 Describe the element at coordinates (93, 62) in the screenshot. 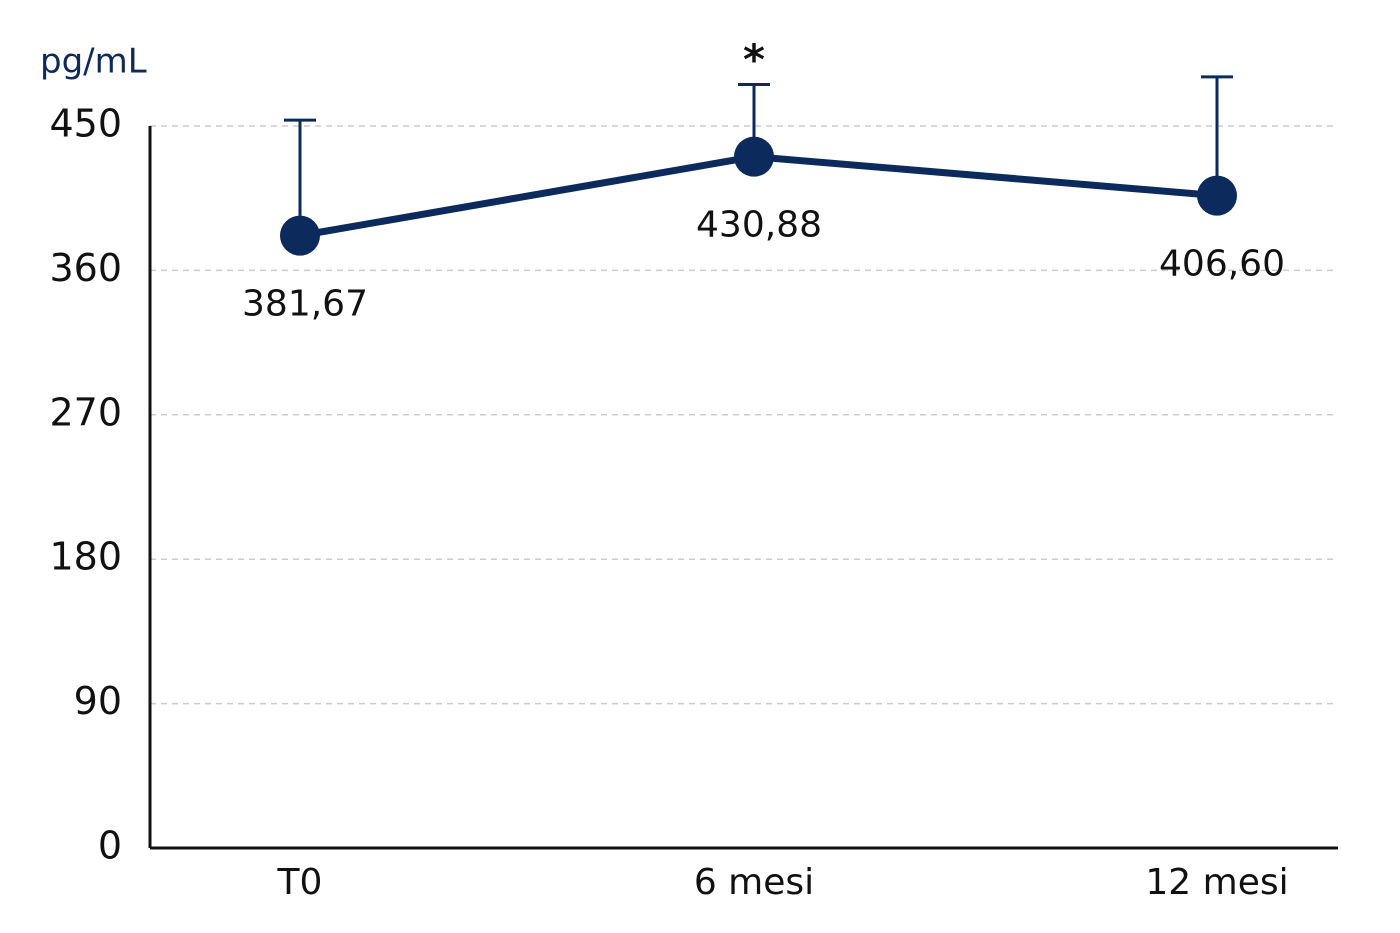

I see `y-axis-label: pg/mL` at that location.